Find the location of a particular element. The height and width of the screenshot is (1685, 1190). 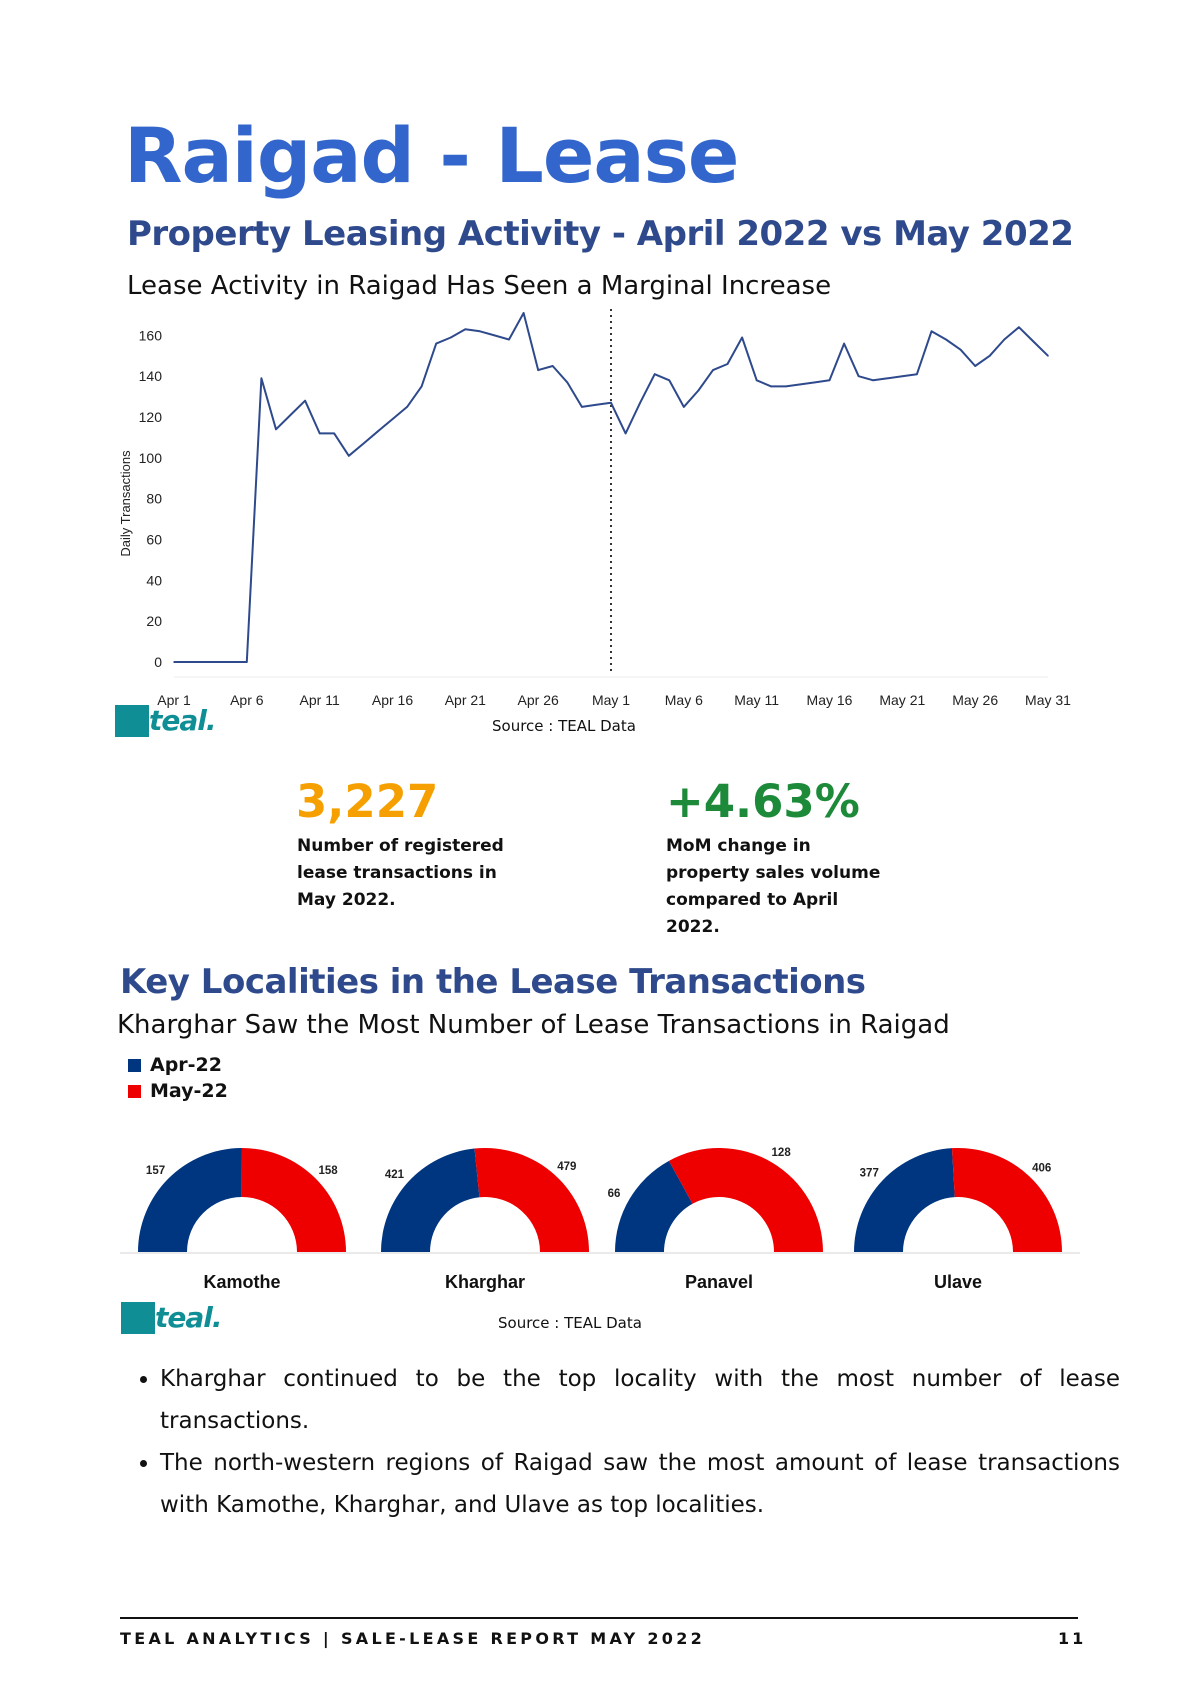

y-tick-label: 40 is located at coordinates (154, 580).